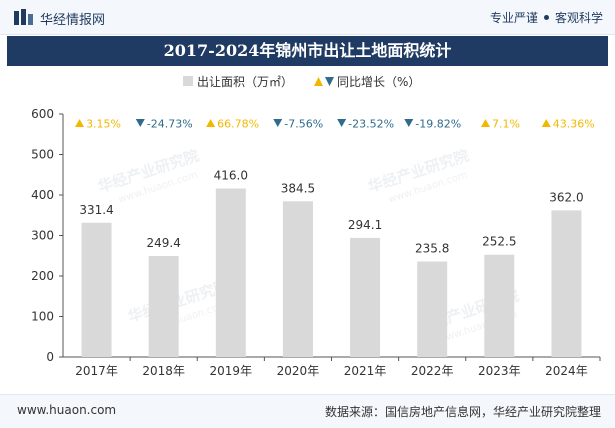 This screenshot has width=615, height=428. I want to click on y-tick-label: 300, so click(42, 236).